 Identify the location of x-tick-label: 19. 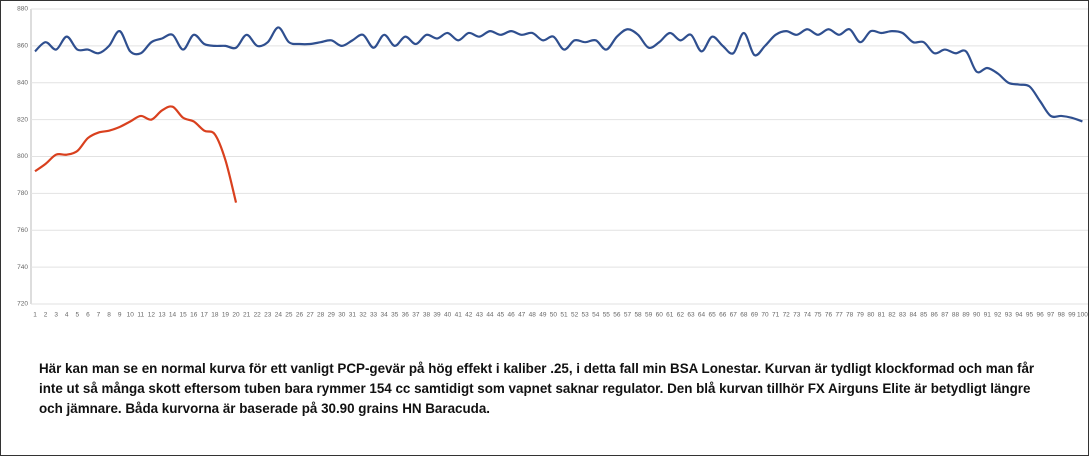
(226, 315).